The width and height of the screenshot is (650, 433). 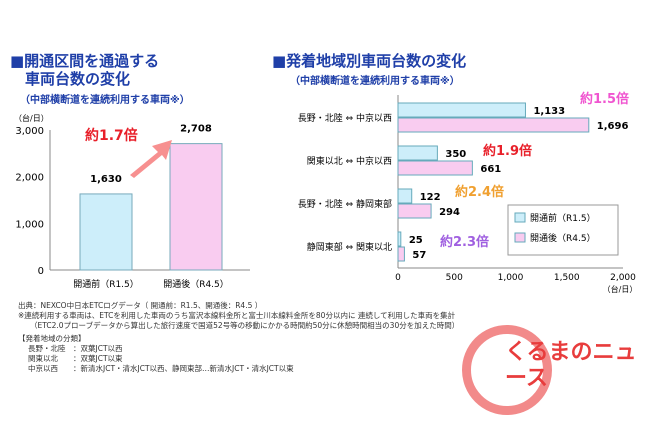 What do you see at coordinates (106, 284) in the screenshot?
I see `category-label: 開通前（R1.5）` at bounding box center [106, 284].